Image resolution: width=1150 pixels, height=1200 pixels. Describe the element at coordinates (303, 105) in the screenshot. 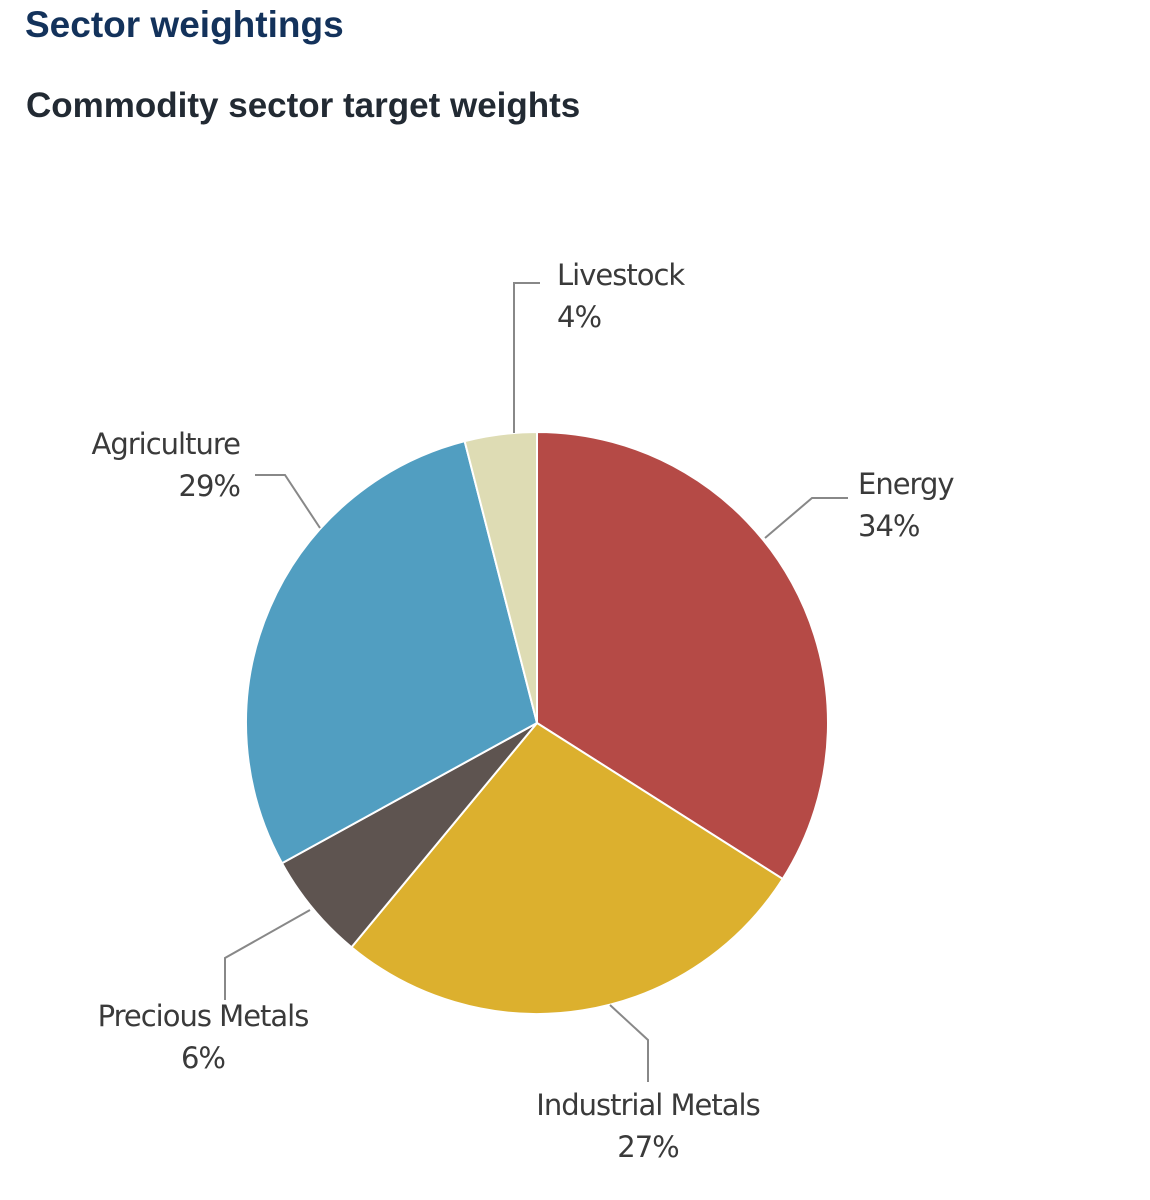

I see `chart-subtitle: Commodity sector target weights` at that location.